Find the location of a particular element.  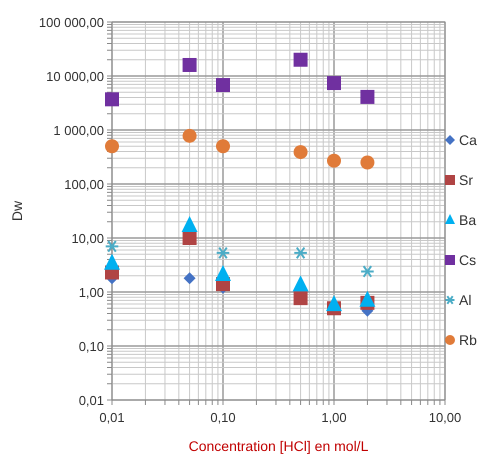

x-tick-label: 0,01 is located at coordinates (112, 417).